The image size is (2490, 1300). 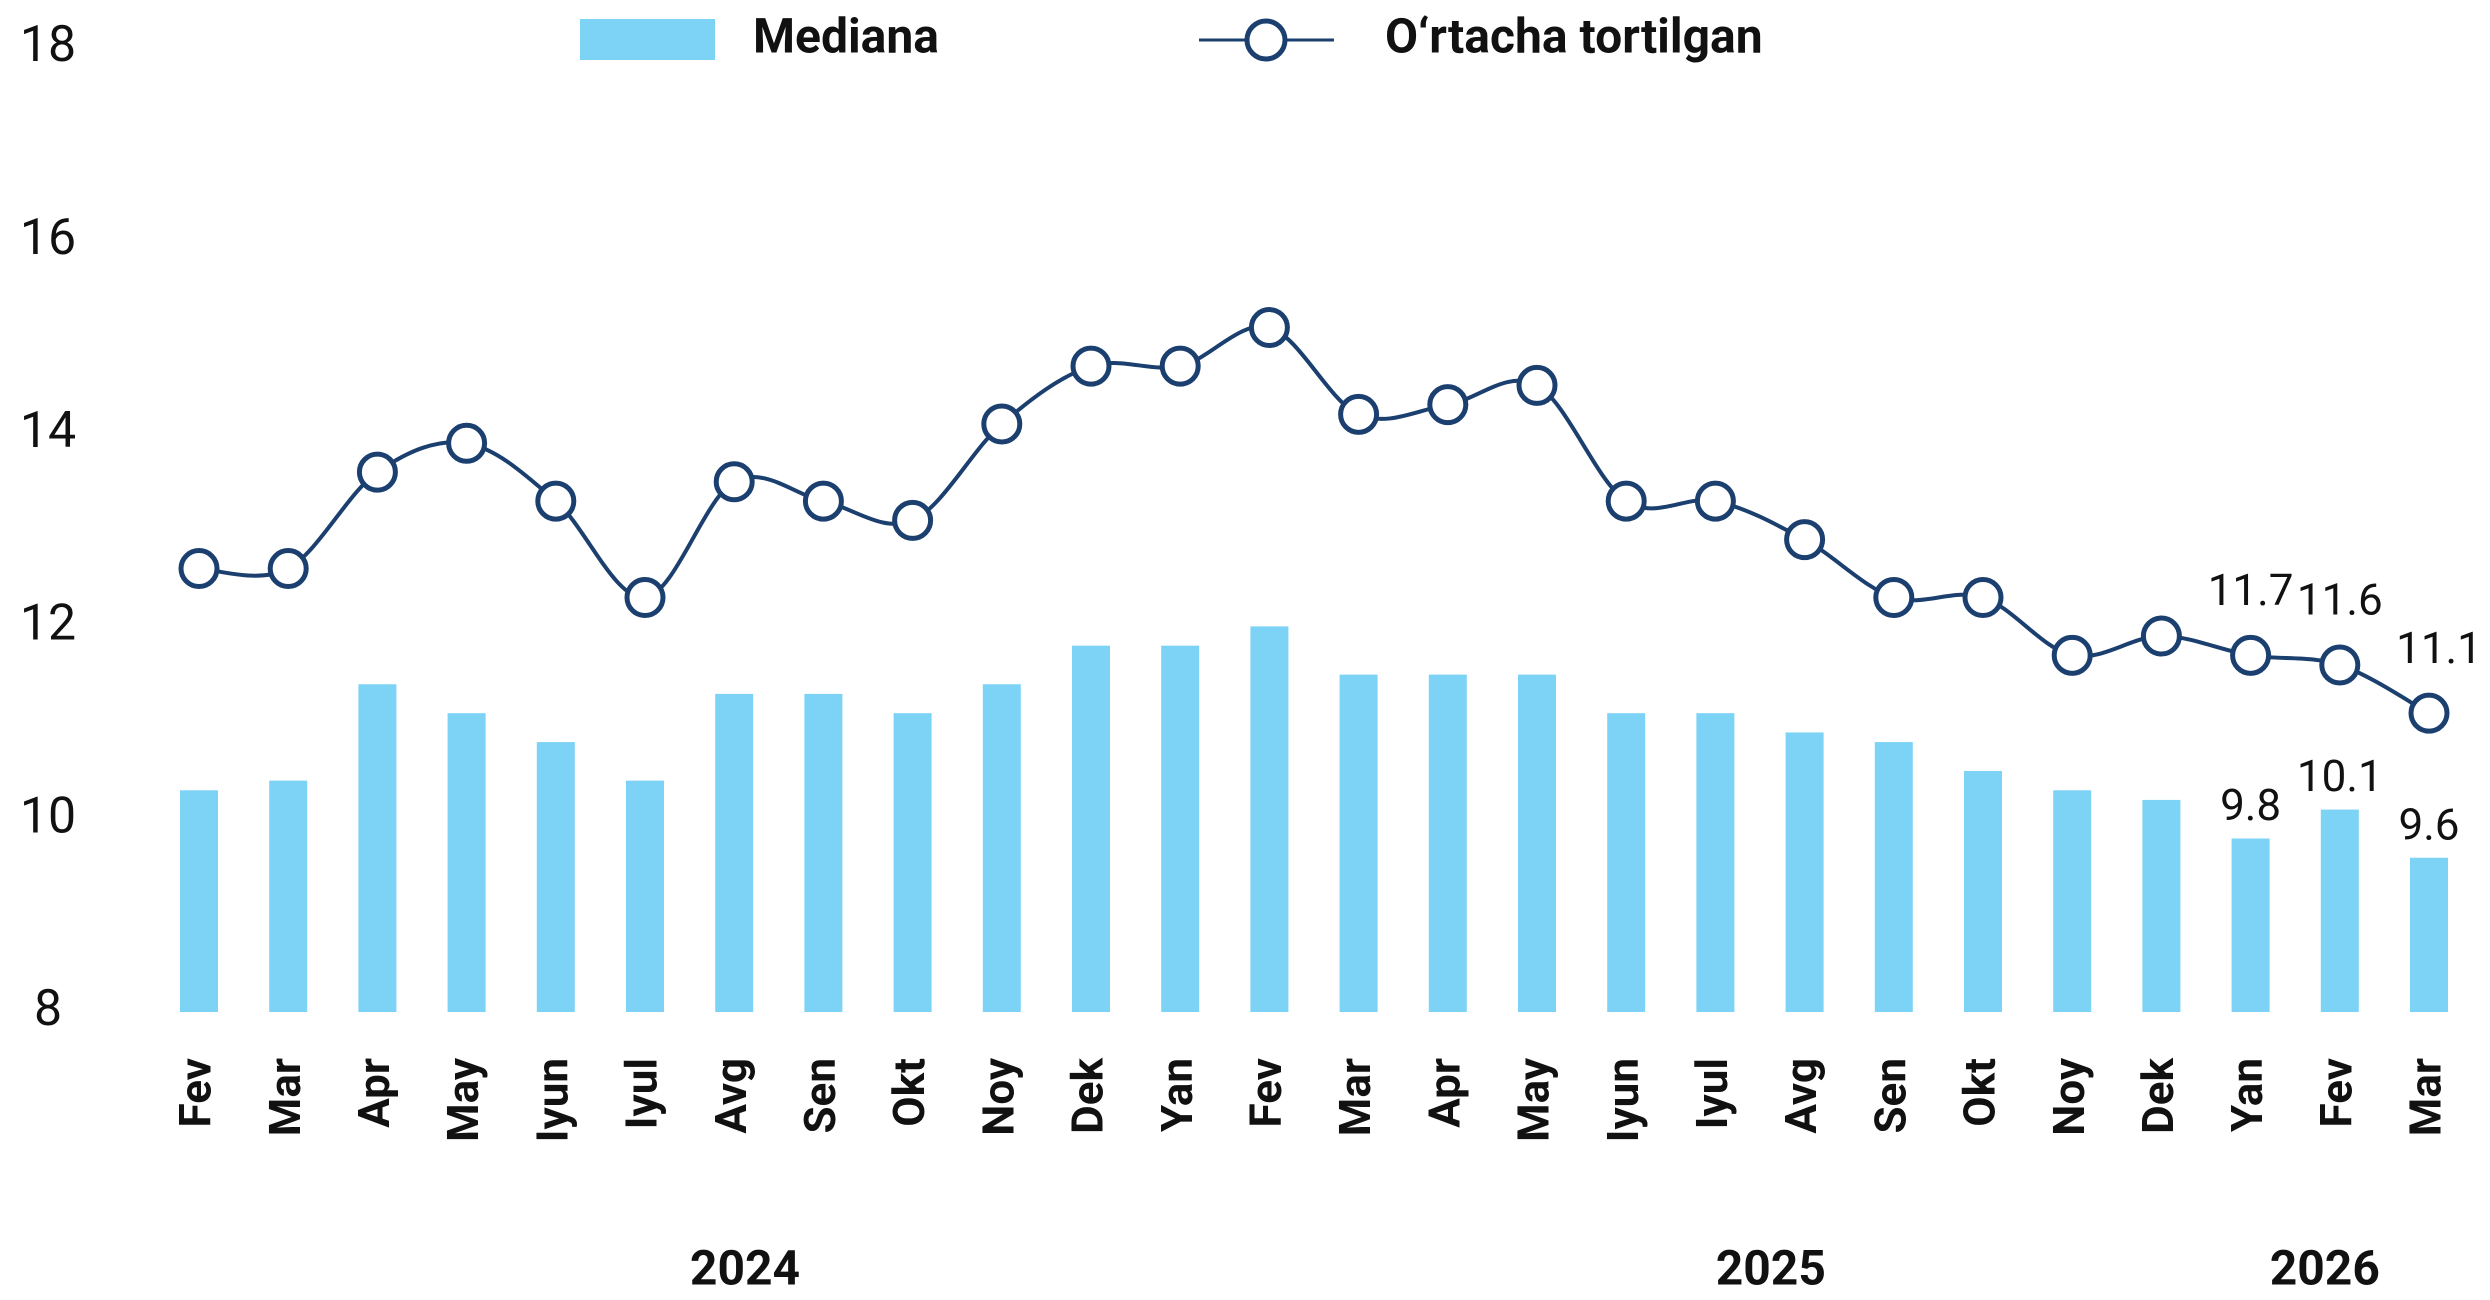 I want to click on legend-label: O‘rtacha tortilgan, so click(x=1574, y=36).